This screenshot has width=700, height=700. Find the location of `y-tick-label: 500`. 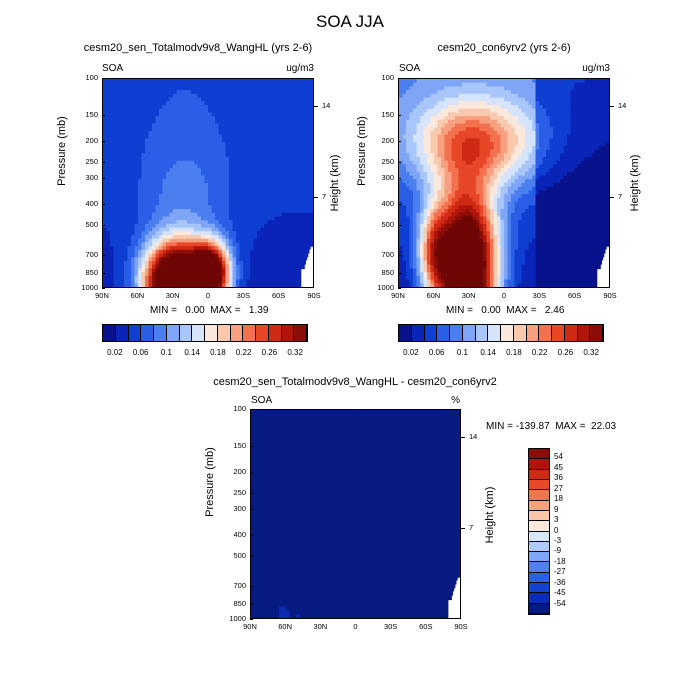

y-tick-label: 500 is located at coordinates (91, 224).